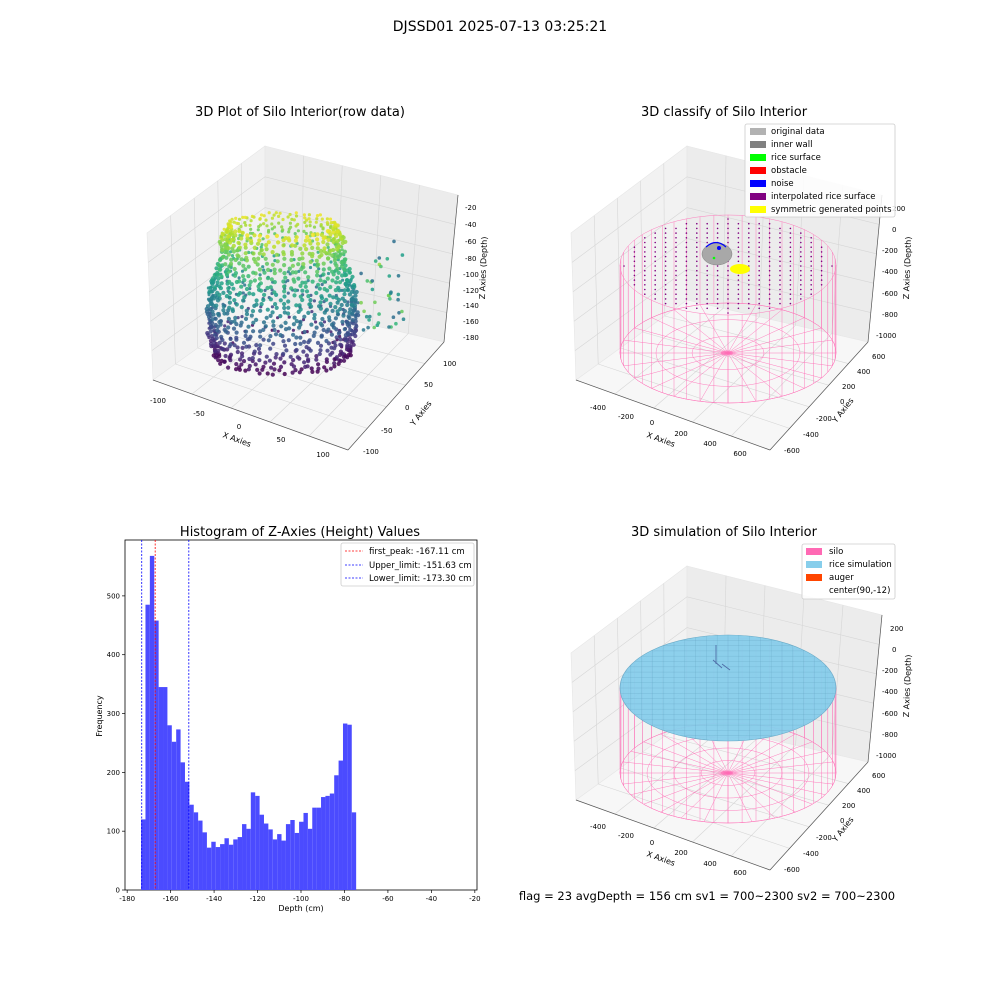 Image resolution: width=1000 pixels, height=1000 pixels. What do you see at coordinates (739, 873) in the screenshot?
I see `sim-x-tick: 600` at bounding box center [739, 873].